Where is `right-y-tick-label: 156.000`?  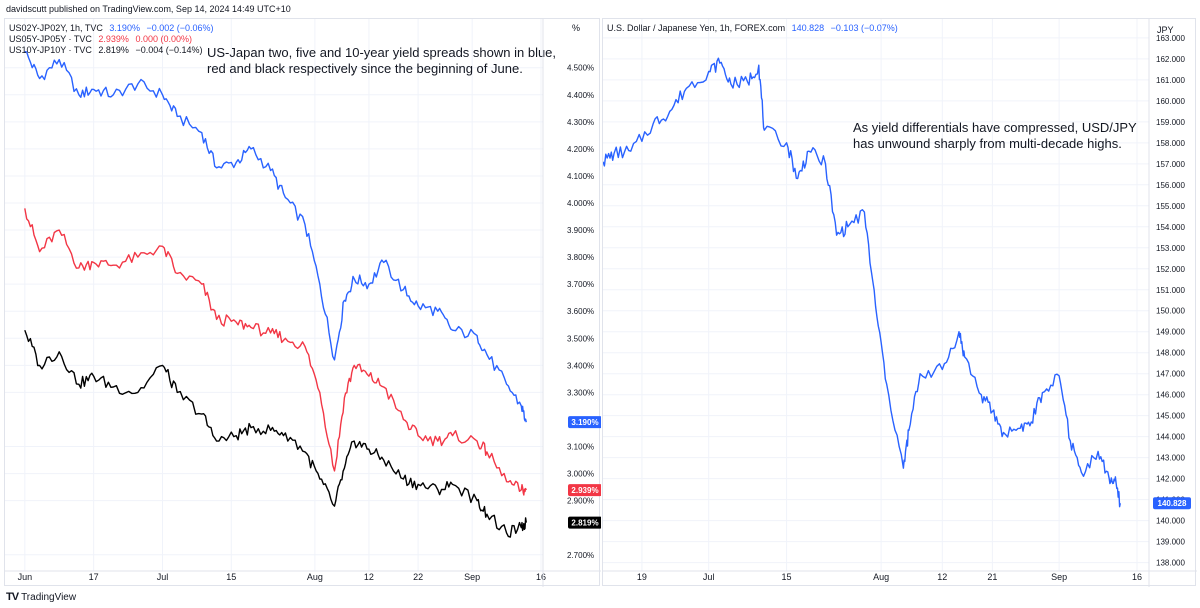
right-y-tick-label: 156.000 is located at coordinates (1170, 185).